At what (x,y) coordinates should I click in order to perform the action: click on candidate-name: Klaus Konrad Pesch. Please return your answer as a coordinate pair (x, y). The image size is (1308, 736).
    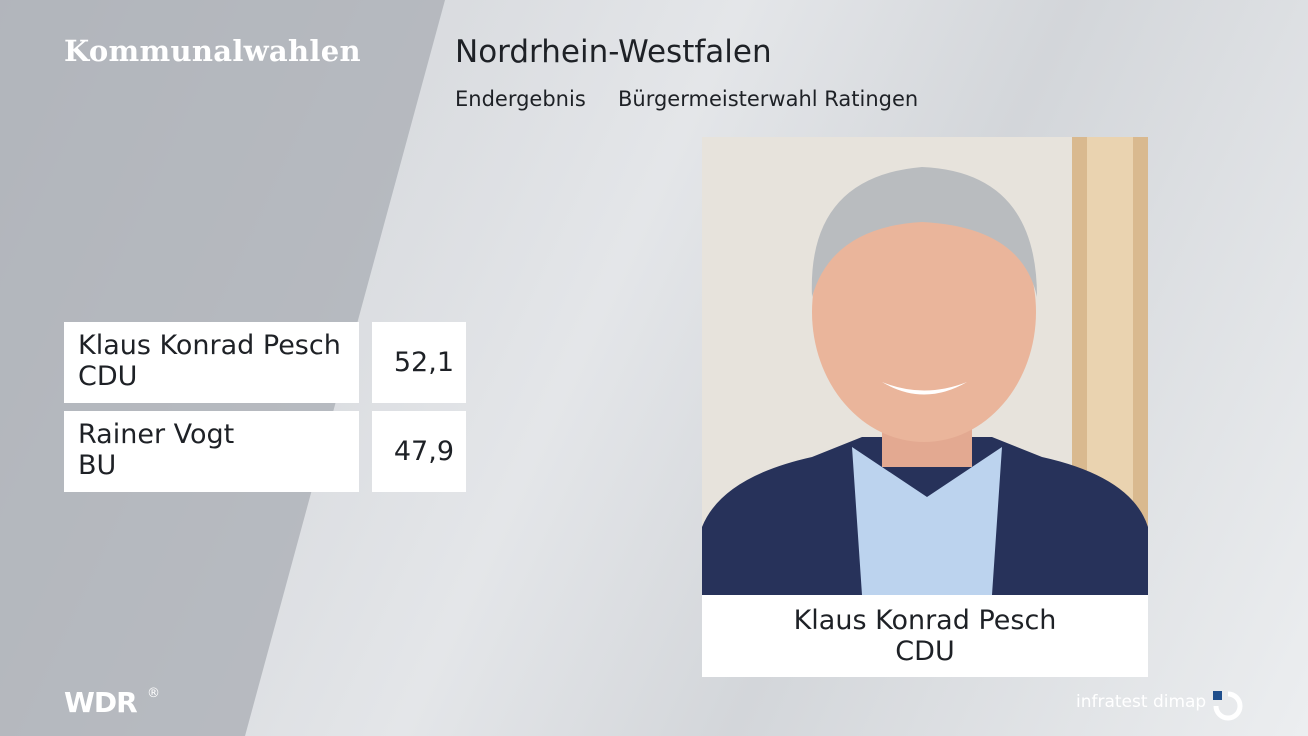
    Looking at the image, I should click on (209, 345).